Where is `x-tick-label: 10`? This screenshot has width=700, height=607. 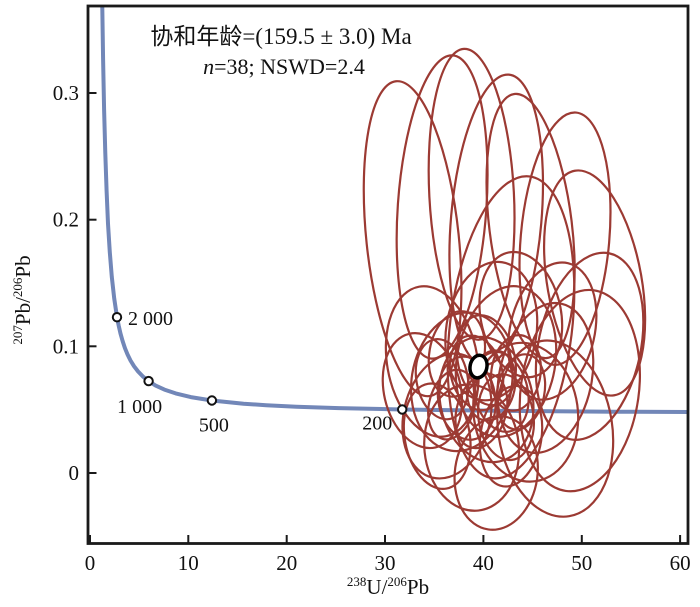 x-tick-label: 10 is located at coordinates (188, 563).